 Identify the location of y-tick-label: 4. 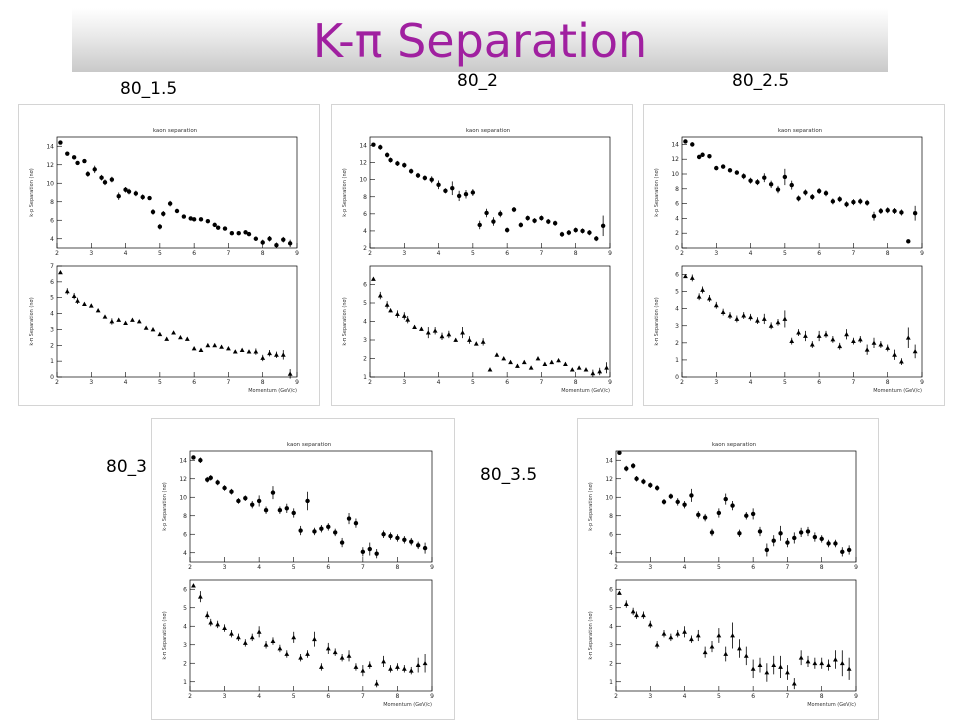
(185, 553).